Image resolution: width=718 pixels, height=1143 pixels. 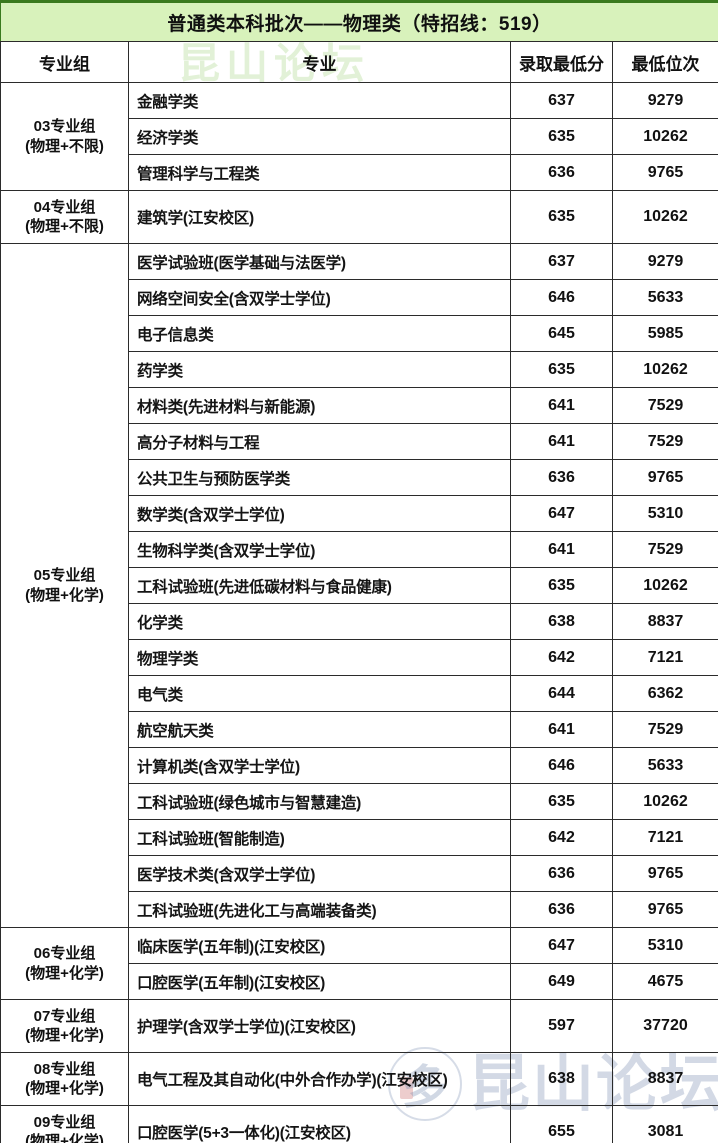 I want to click on table-header-row: 专业组 专业 录取最低分 最低位次, so click(x=359, y=62).